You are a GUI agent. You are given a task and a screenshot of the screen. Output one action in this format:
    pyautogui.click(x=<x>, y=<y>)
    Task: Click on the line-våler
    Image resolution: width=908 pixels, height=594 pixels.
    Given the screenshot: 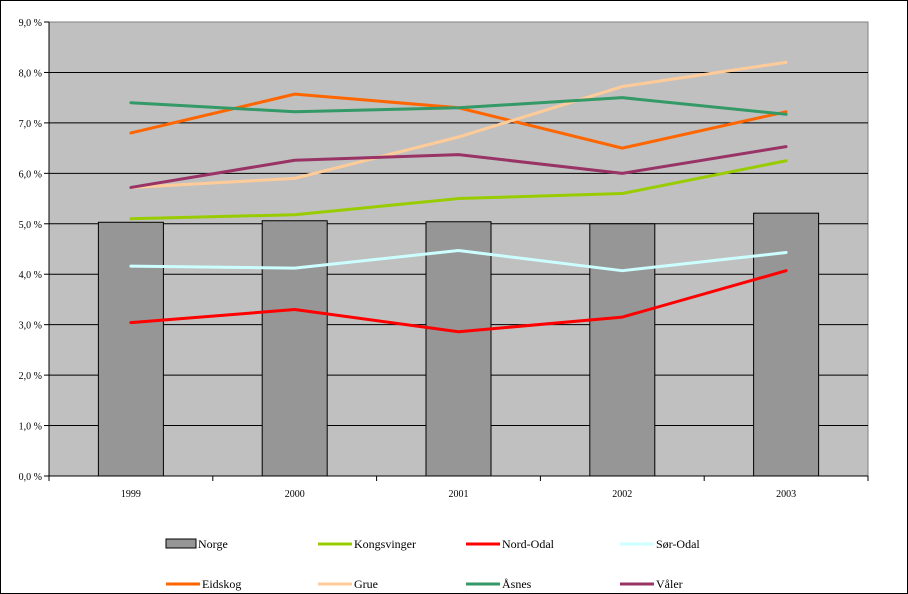 What is the action you would take?
    pyautogui.click(x=458, y=167)
    